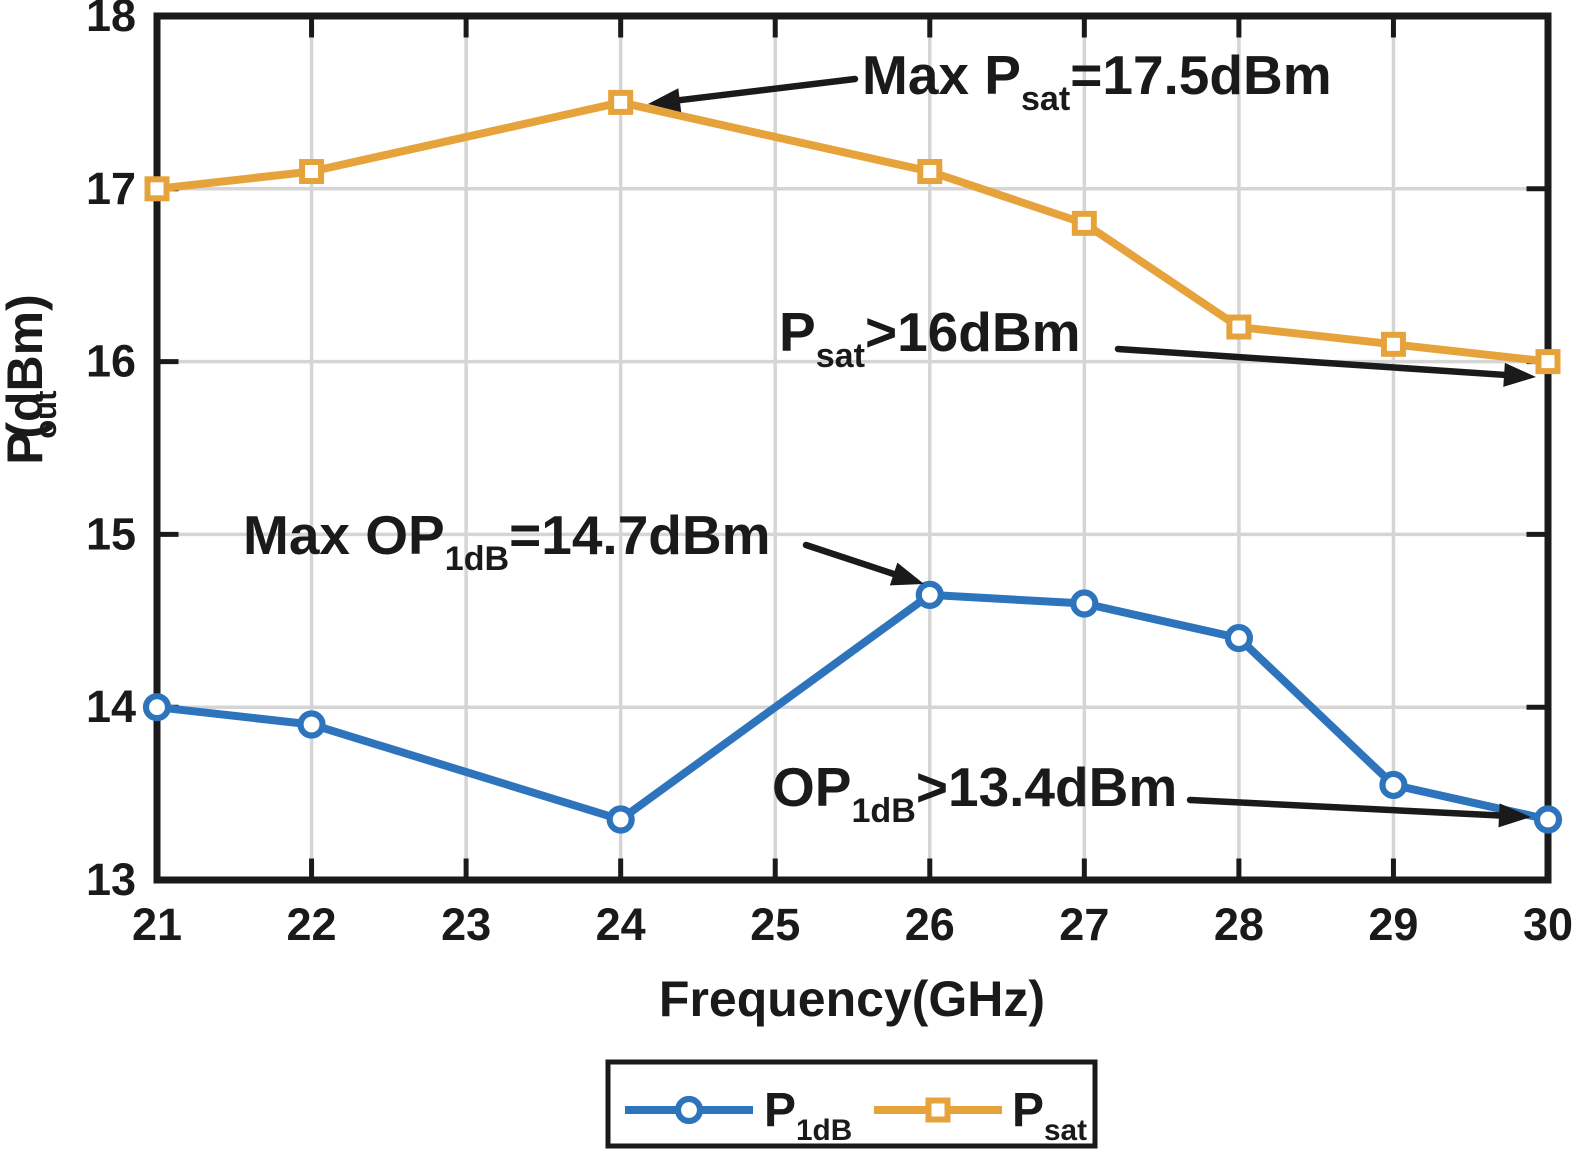  What do you see at coordinates (312, 924) in the screenshot?
I see `x-tick-label: 22` at bounding box center [312, 924].